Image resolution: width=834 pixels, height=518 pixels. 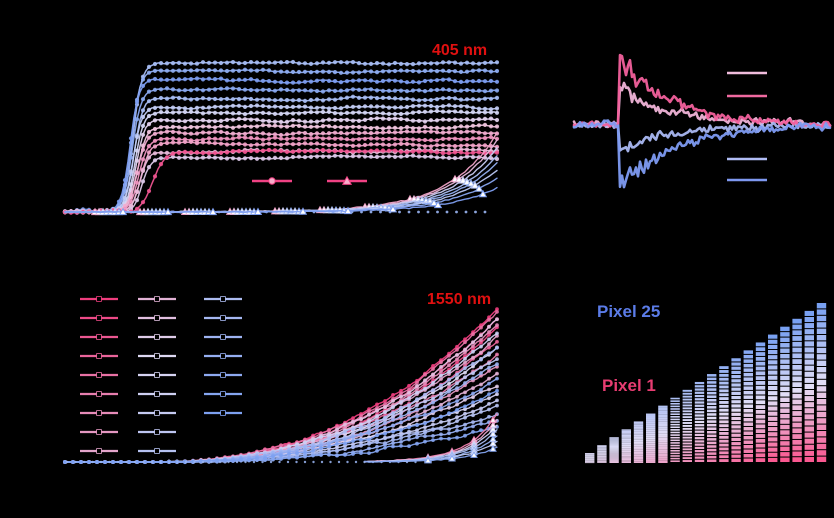 I want to click on pixel-25-label: Pixel 25, so click(x=628, y=311).